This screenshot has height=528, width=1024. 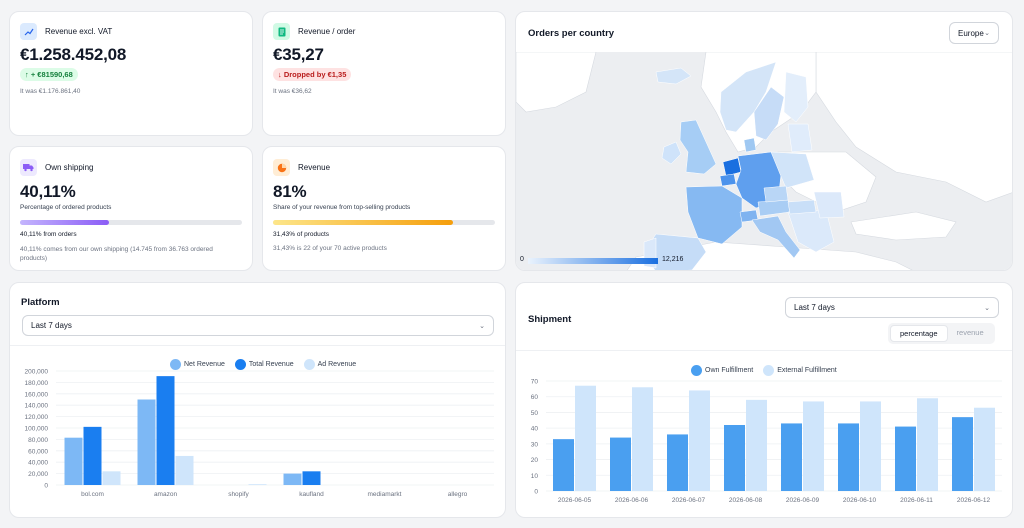 I want to click on trend-up-badge: ↑ + €81590,68, so click(x=49, y=74).